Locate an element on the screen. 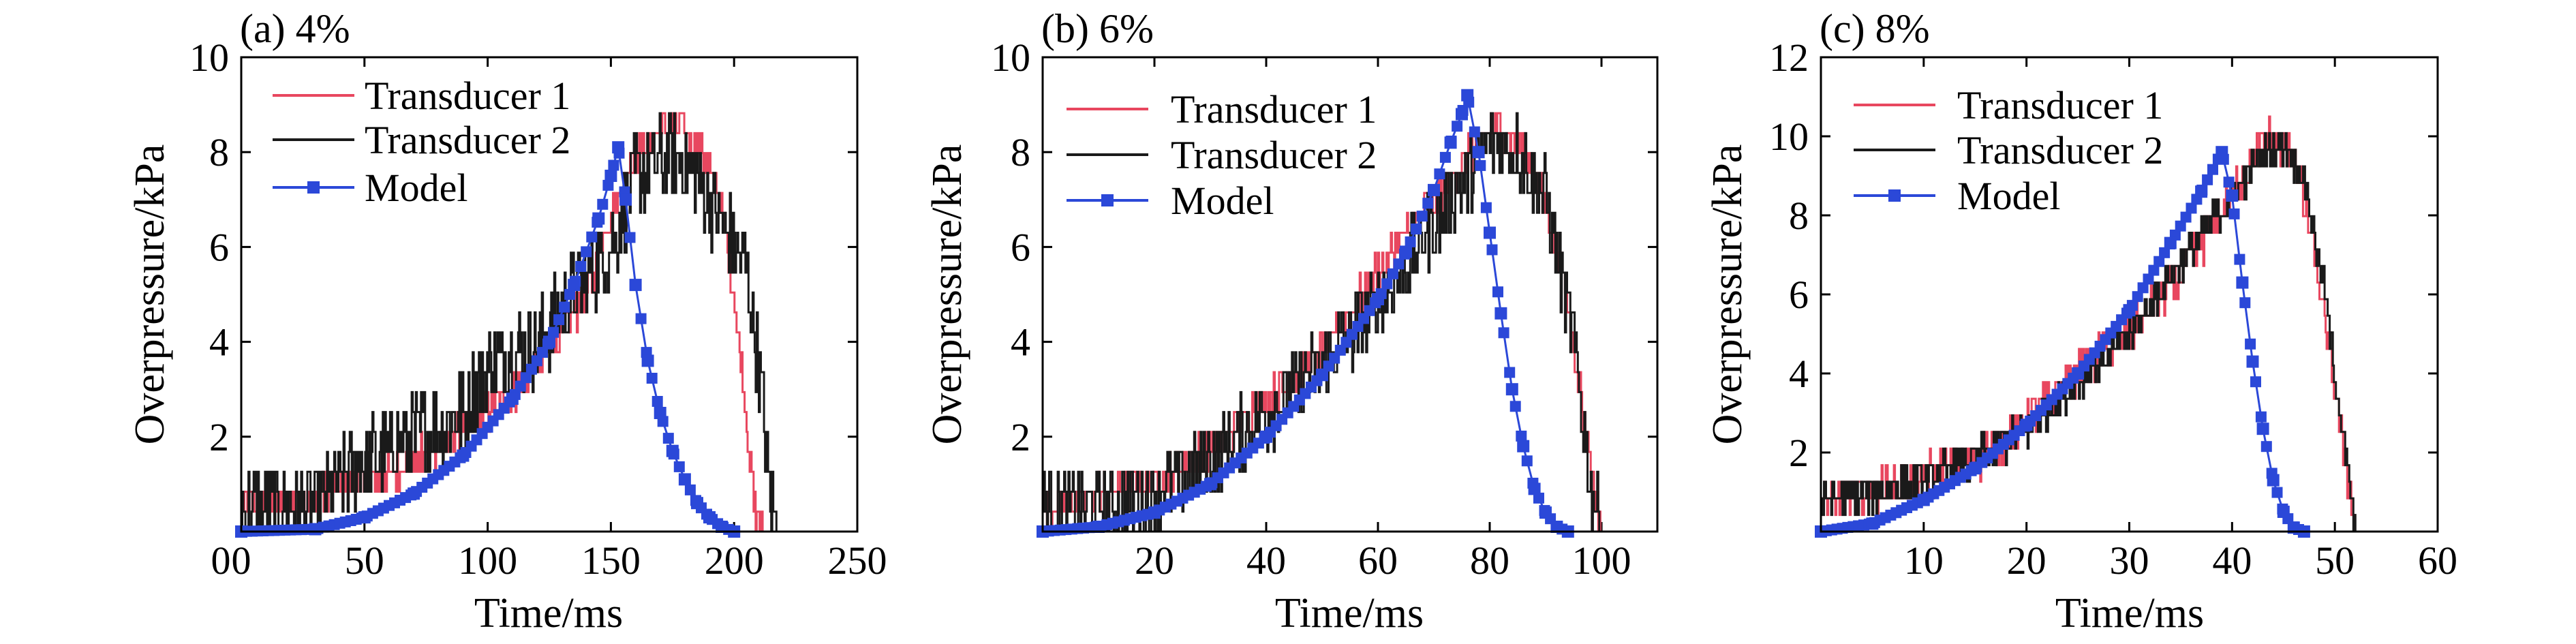  panel-b-title: (b) 6% is located at coordinates (1097, 28).